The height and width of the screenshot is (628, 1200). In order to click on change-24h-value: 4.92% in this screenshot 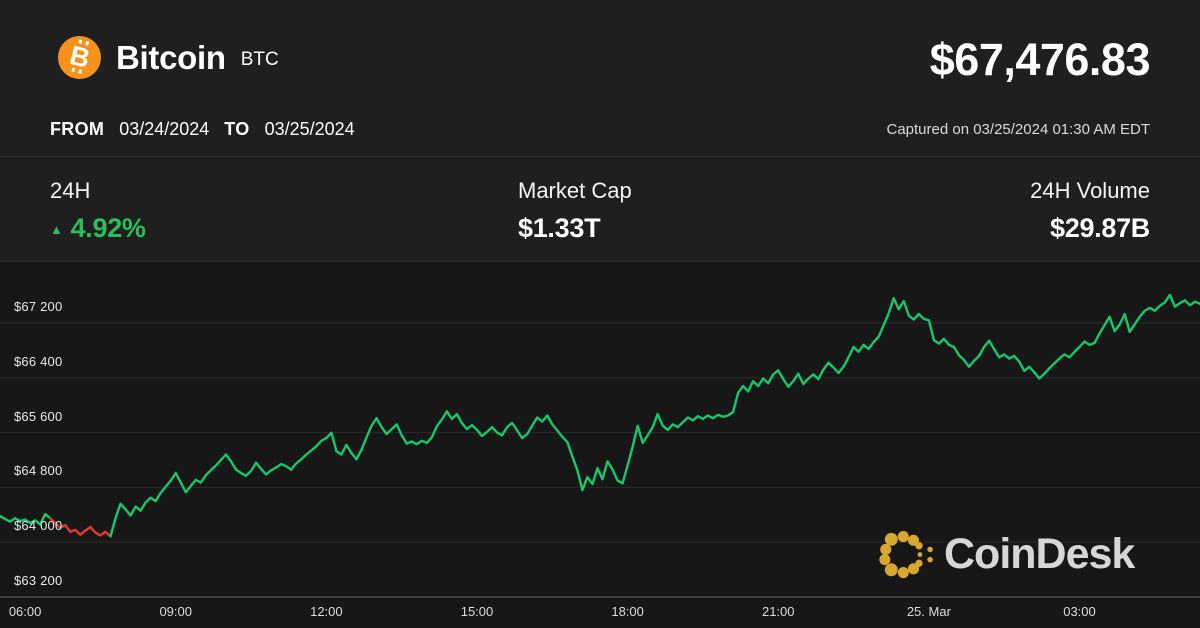, I will do `click(108, 228)`.